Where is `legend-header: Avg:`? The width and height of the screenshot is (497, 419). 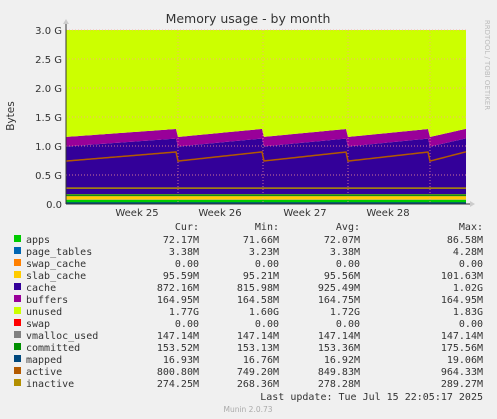 legend-header: Avg: is located at coordinates (348, 227).